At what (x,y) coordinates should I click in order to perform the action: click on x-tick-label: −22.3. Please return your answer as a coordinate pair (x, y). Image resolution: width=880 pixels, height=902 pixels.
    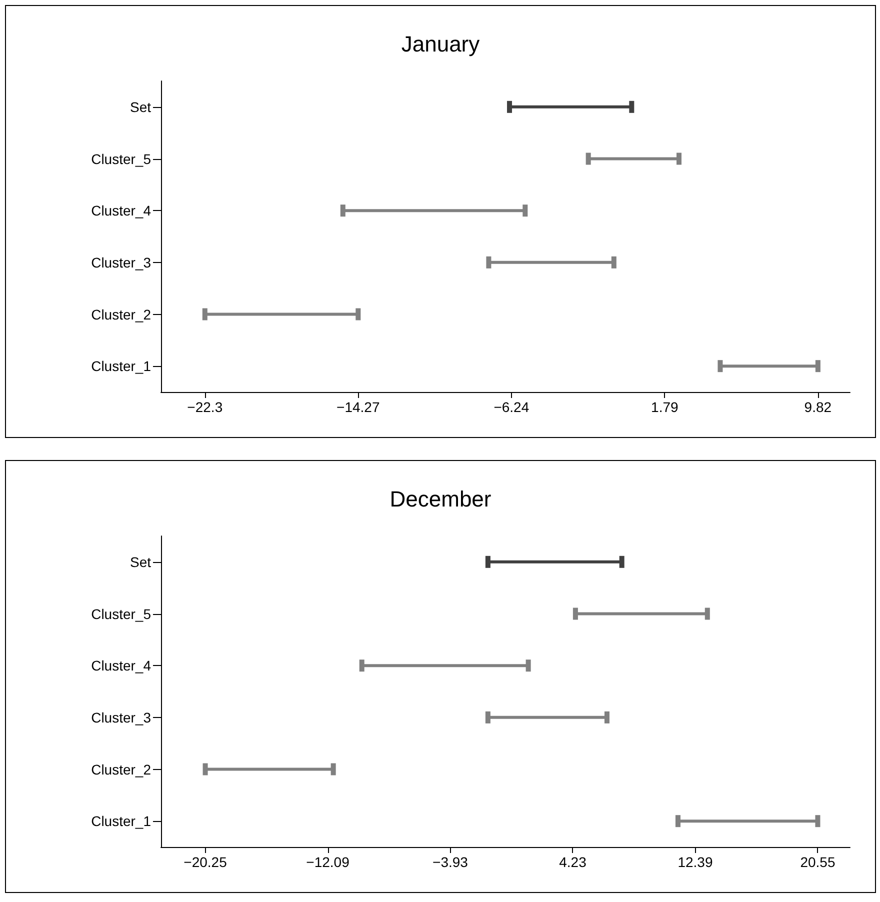
    Looking at the image, I should click on (205, 407).